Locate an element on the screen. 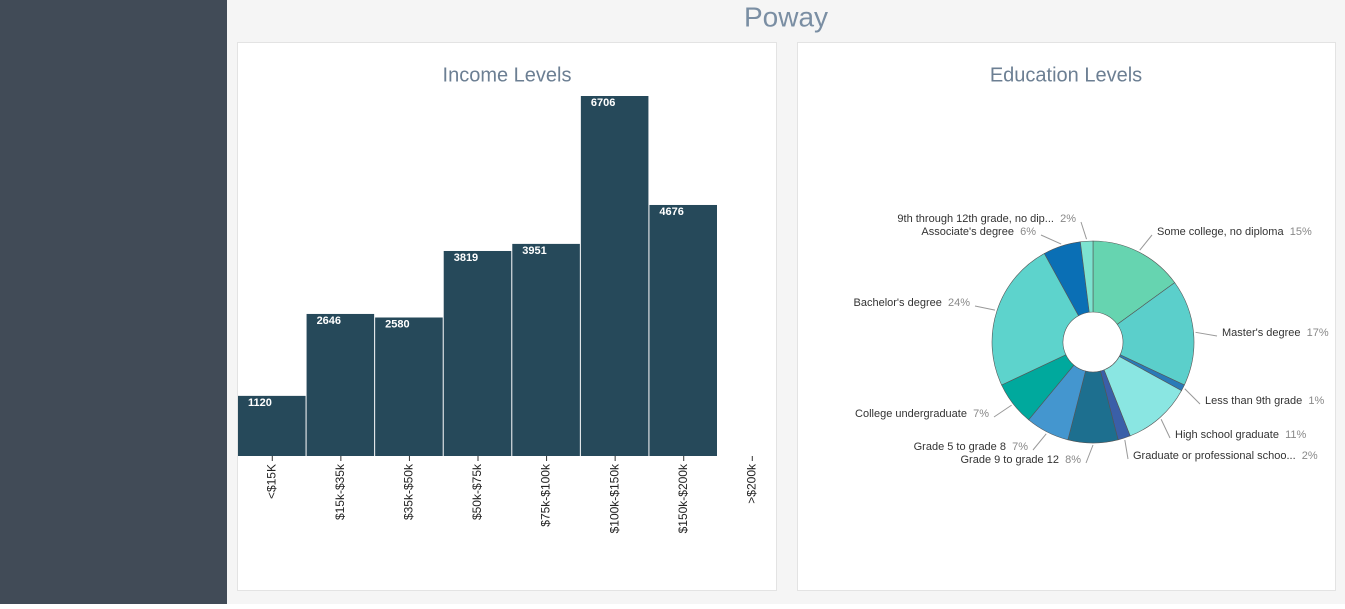 Image resolution: width=1345 pixels, height=609 pixels. data-label: 4676 is located at coordinates (671, 212).